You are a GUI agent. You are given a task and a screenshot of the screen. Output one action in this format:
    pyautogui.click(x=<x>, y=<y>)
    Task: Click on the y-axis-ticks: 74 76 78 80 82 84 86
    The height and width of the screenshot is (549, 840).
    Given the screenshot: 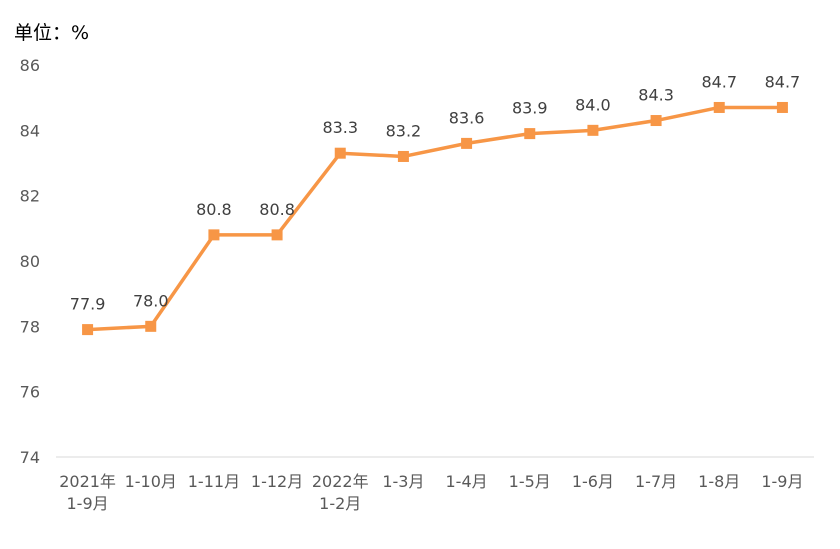 What is the action you would take?
    pyautogui.click(x=30, y=261)
    